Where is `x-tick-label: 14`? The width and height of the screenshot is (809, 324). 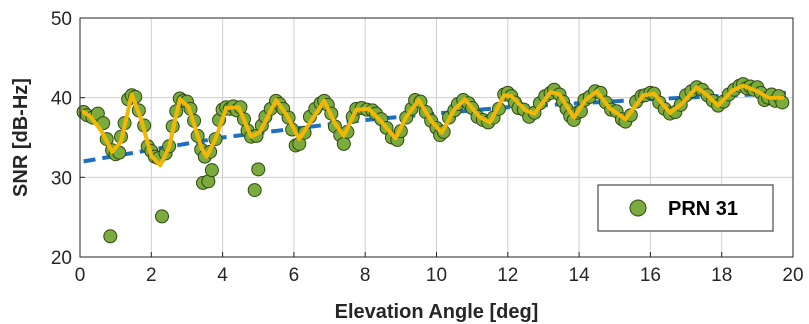 x-tick-label: 14 is located at coordinates (580, 275).